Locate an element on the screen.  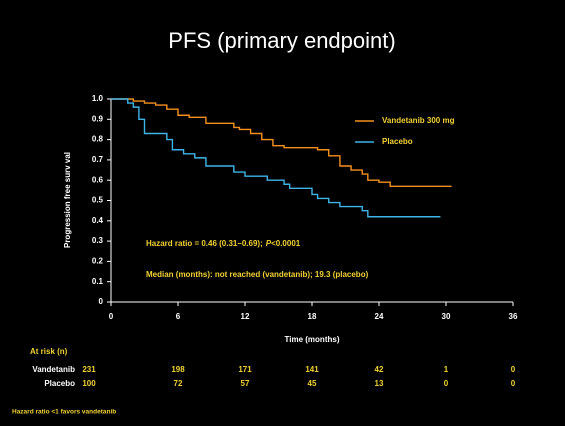
y-tick-label: 1.0 is located at coordinates (98, 98).